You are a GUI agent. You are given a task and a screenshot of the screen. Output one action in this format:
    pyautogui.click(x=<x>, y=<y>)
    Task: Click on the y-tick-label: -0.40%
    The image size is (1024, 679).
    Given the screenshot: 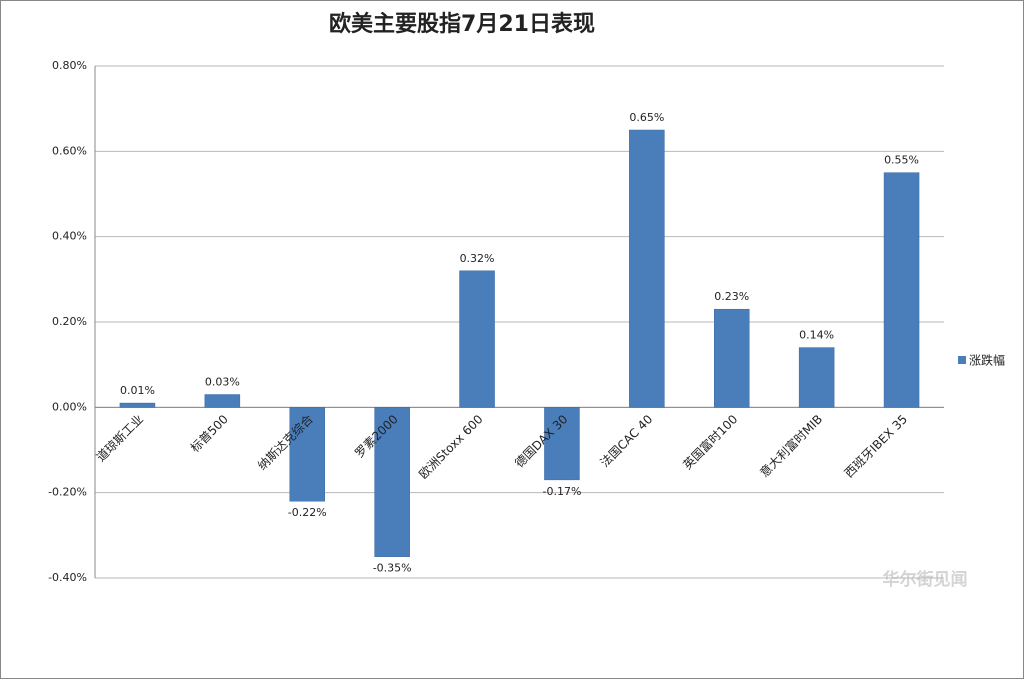 What is the action you would take?
    pyautogui.click(x=67, y=577)
    